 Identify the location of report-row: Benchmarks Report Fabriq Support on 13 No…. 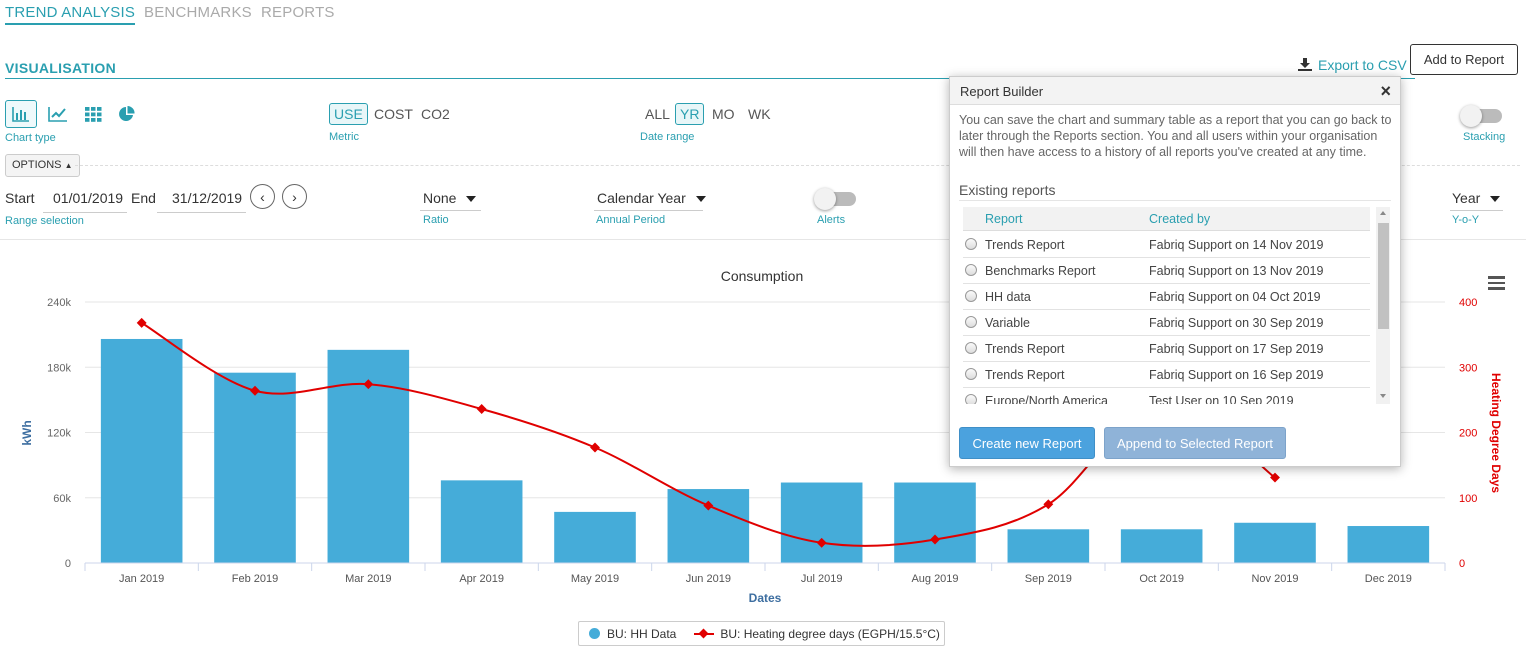
(1166, 271).